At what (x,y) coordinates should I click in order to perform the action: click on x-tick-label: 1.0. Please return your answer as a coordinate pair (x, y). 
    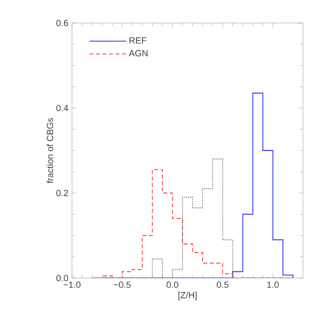
    Looking at the image, I should click on (273, 285).